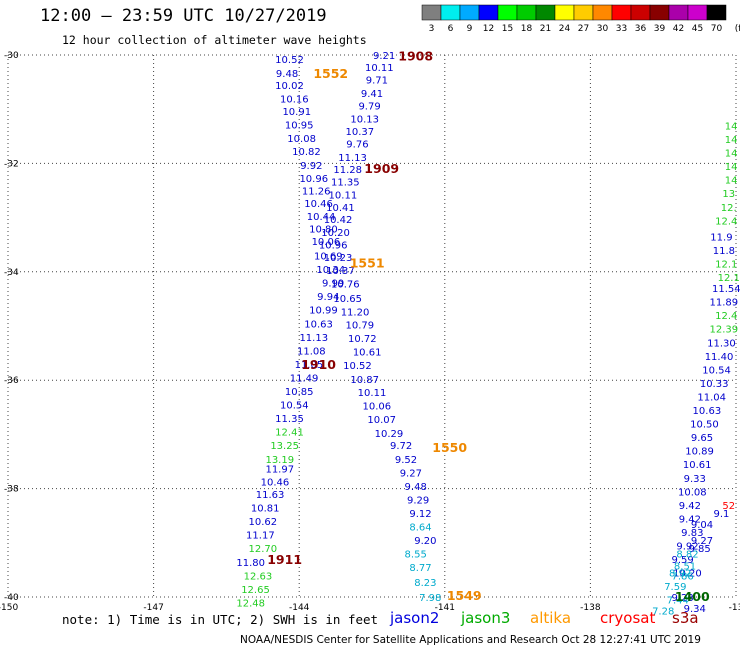  I want to click on data-label-jason2: 9.34, so click(695, 609).